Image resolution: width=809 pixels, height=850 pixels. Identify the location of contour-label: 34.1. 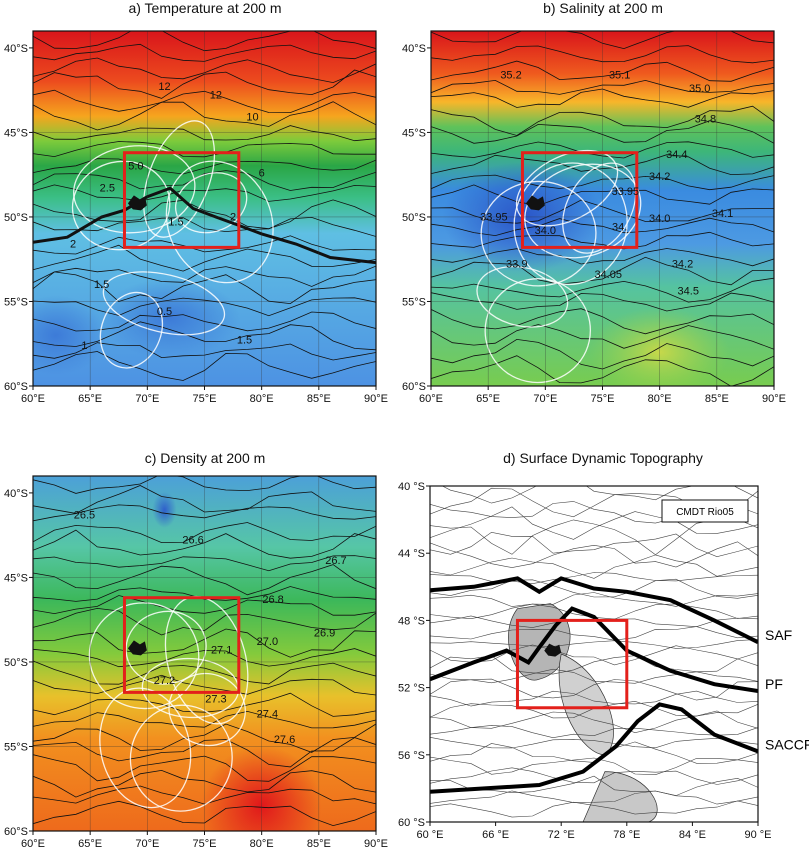
(722, 214).